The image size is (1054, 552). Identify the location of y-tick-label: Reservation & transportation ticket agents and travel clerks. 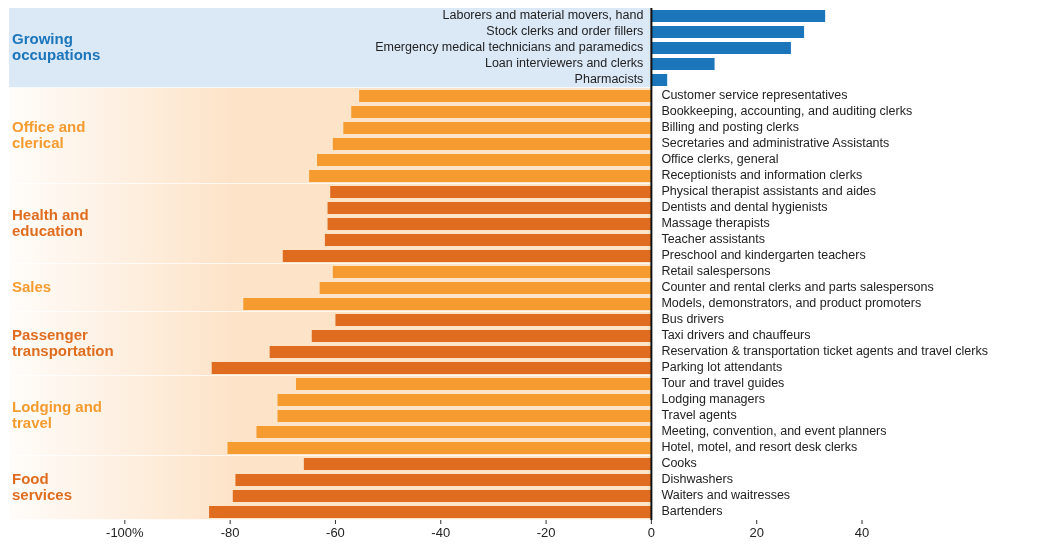
(824, 351).